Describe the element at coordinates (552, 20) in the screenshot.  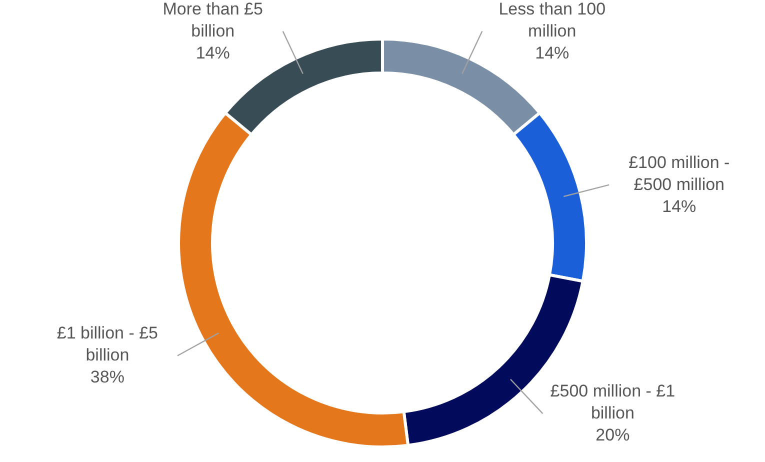
I see `slice-label: Less than 100 million` at that location.